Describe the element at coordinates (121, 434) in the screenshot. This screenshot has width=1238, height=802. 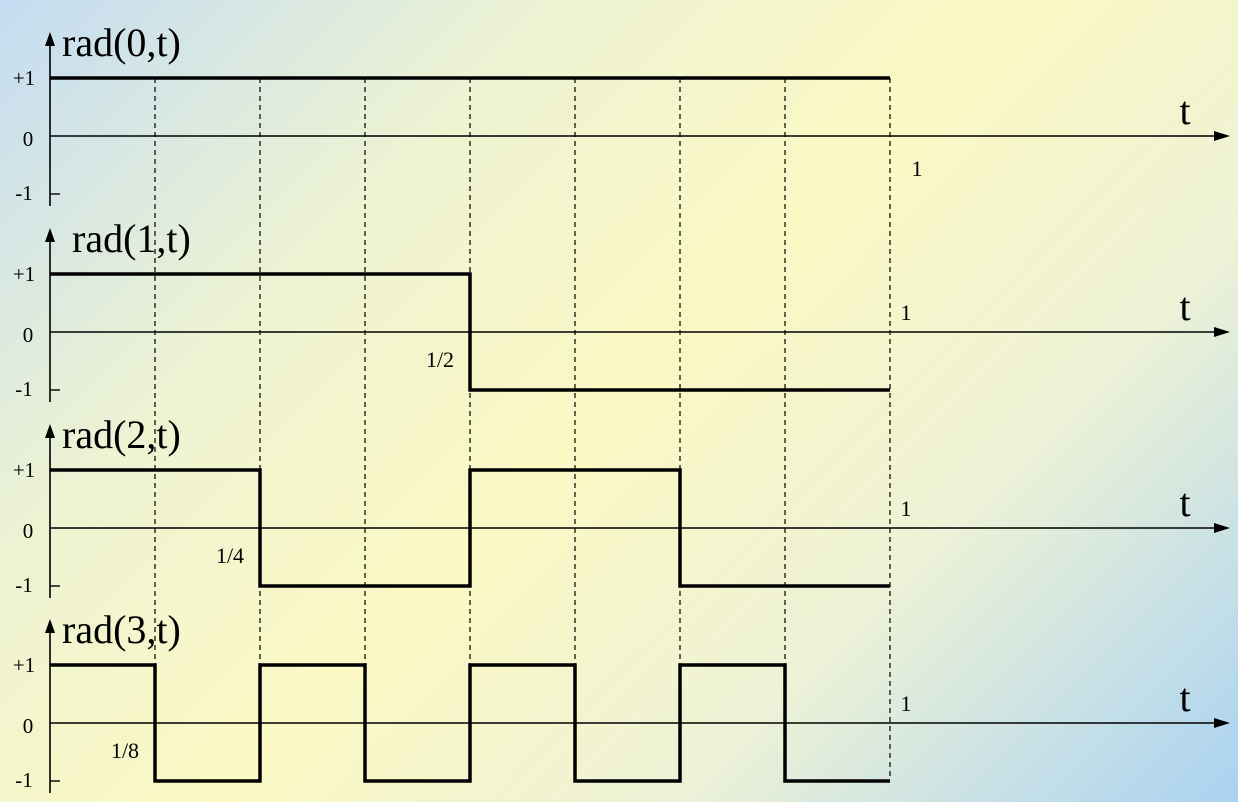
I see `panel-title: rad(2,t)` at that location.